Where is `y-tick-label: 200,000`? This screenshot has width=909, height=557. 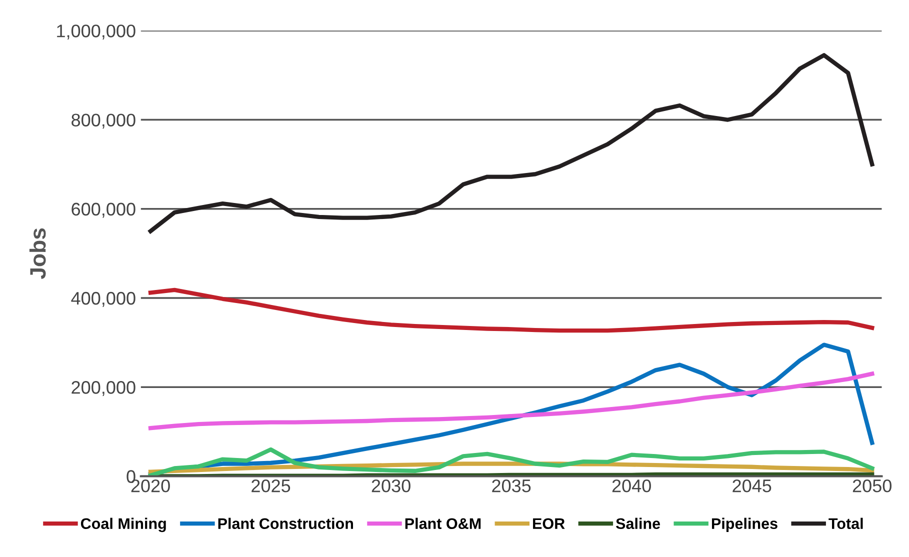
y-tick-label: 200,000 is located at coordinates (104, 388).